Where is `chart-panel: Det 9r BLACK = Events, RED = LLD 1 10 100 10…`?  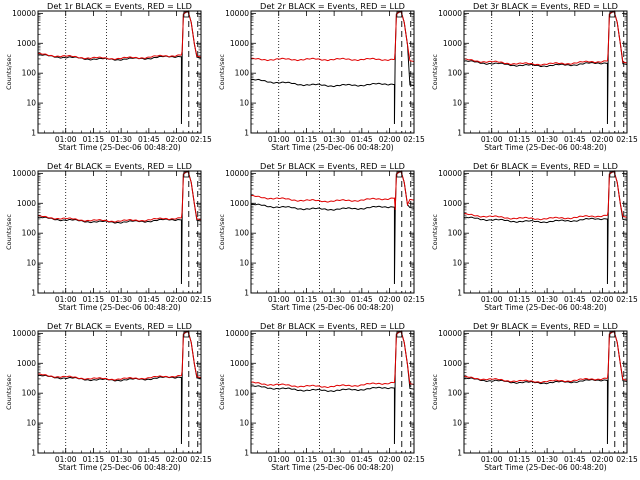
chart-panel: Det 9r BLACK = Events, RED = LLD 1 10 100 10… is located at coordinates (534, 396).